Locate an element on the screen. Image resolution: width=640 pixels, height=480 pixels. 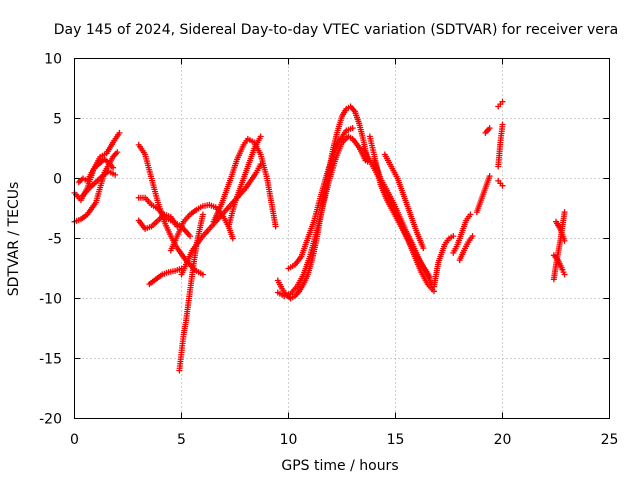
y-tick-label: -10 is located at coordinates (50, 300).